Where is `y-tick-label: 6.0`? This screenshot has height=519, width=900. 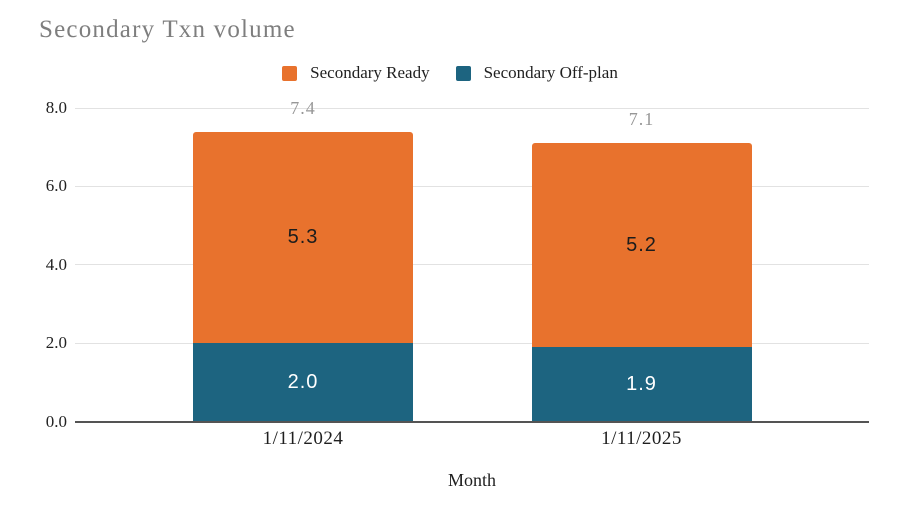
y-tick-label: 6.0 is located at coordinates (56, 186).